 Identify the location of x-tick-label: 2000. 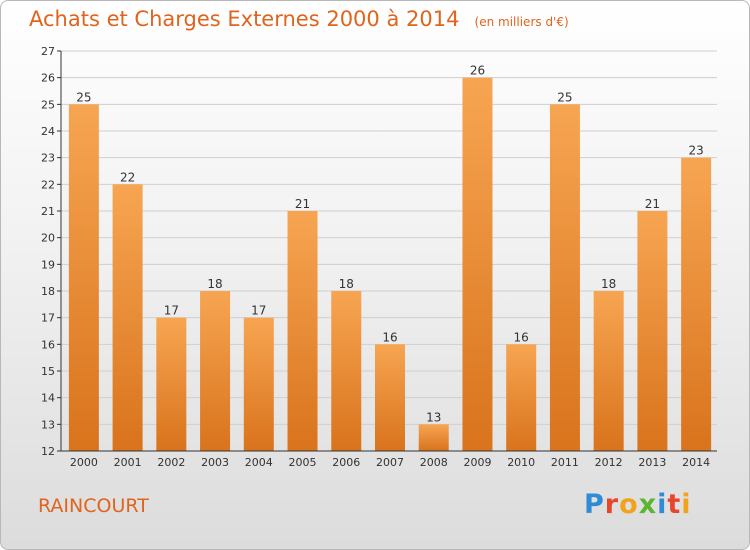
(84, 462).